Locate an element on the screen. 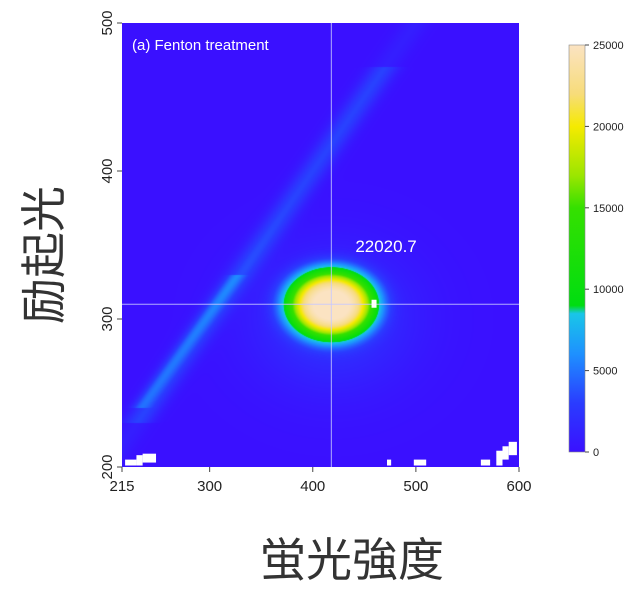  x-tick-label: 500 is located at coordinates (415, 486).